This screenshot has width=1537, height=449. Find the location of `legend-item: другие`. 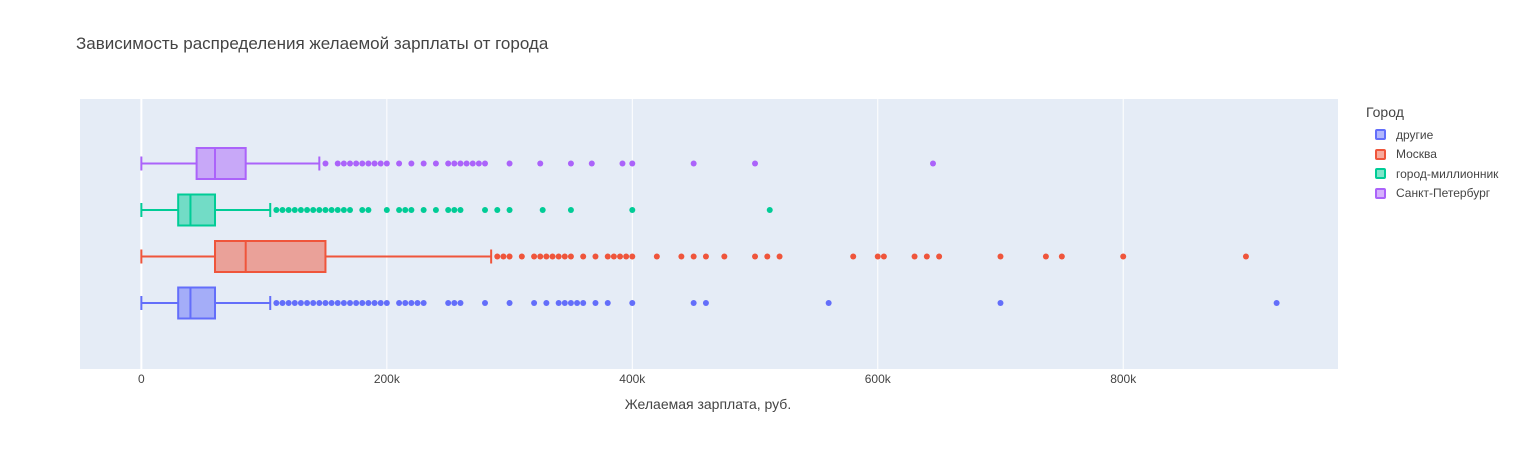

legend-item: другие is located at coordinates (1432, 135).